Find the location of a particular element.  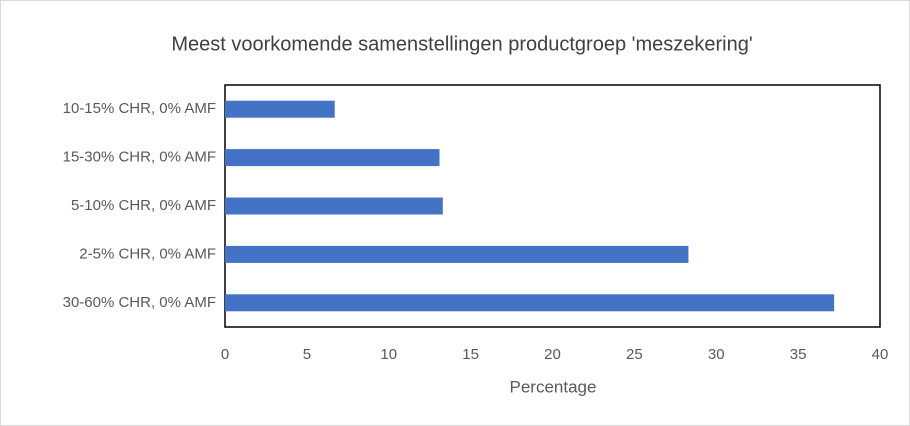

x-tick-label: 20 is located at coordinates (552, 354).